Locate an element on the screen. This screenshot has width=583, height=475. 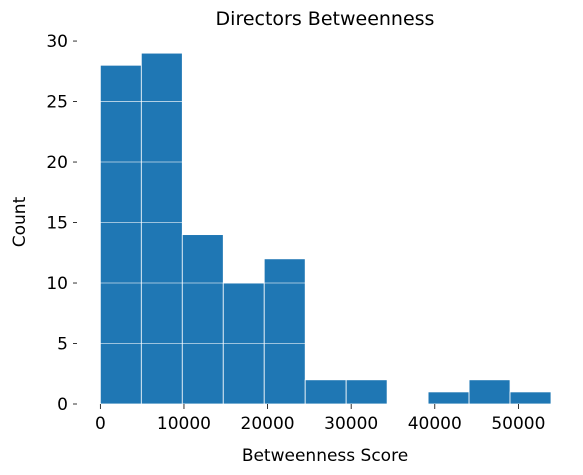
y-tick-label: 30 is located at coordinates (57, 42).